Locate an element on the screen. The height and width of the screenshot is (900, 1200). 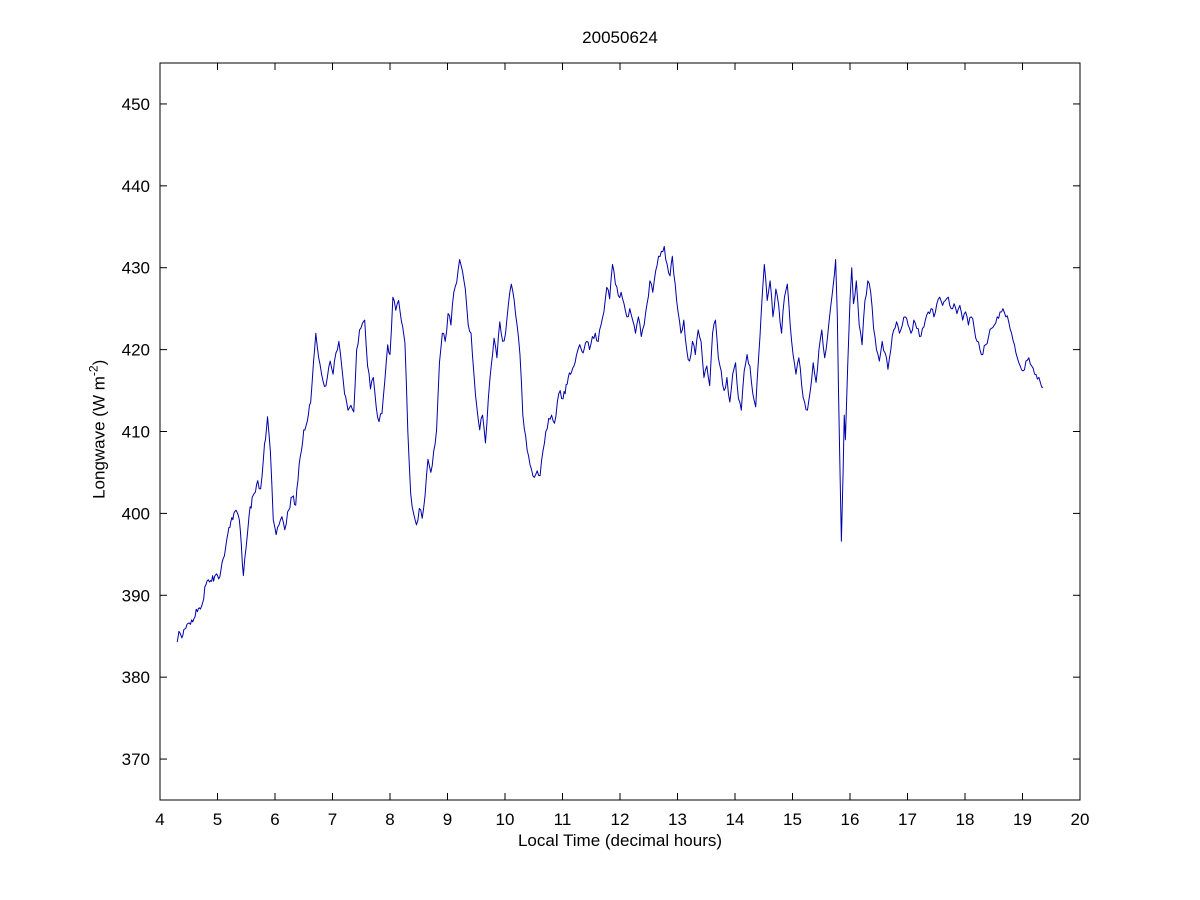
x-tick-label: 10 is located at coordinates (505, 819).